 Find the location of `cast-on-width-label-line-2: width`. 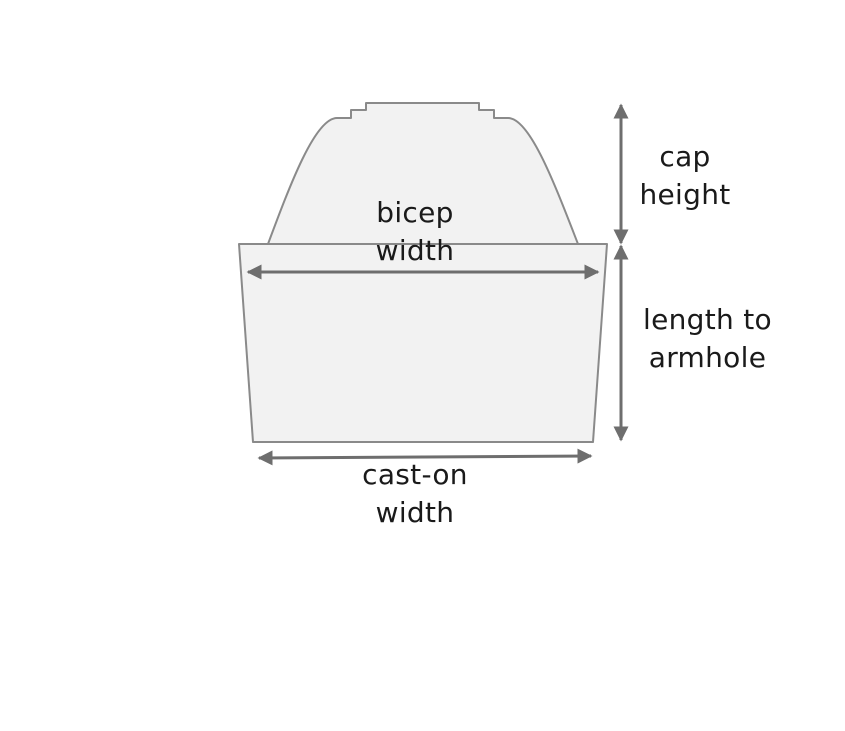

cast-on-width-label-line-2: width is located at coordinates (415, 512).